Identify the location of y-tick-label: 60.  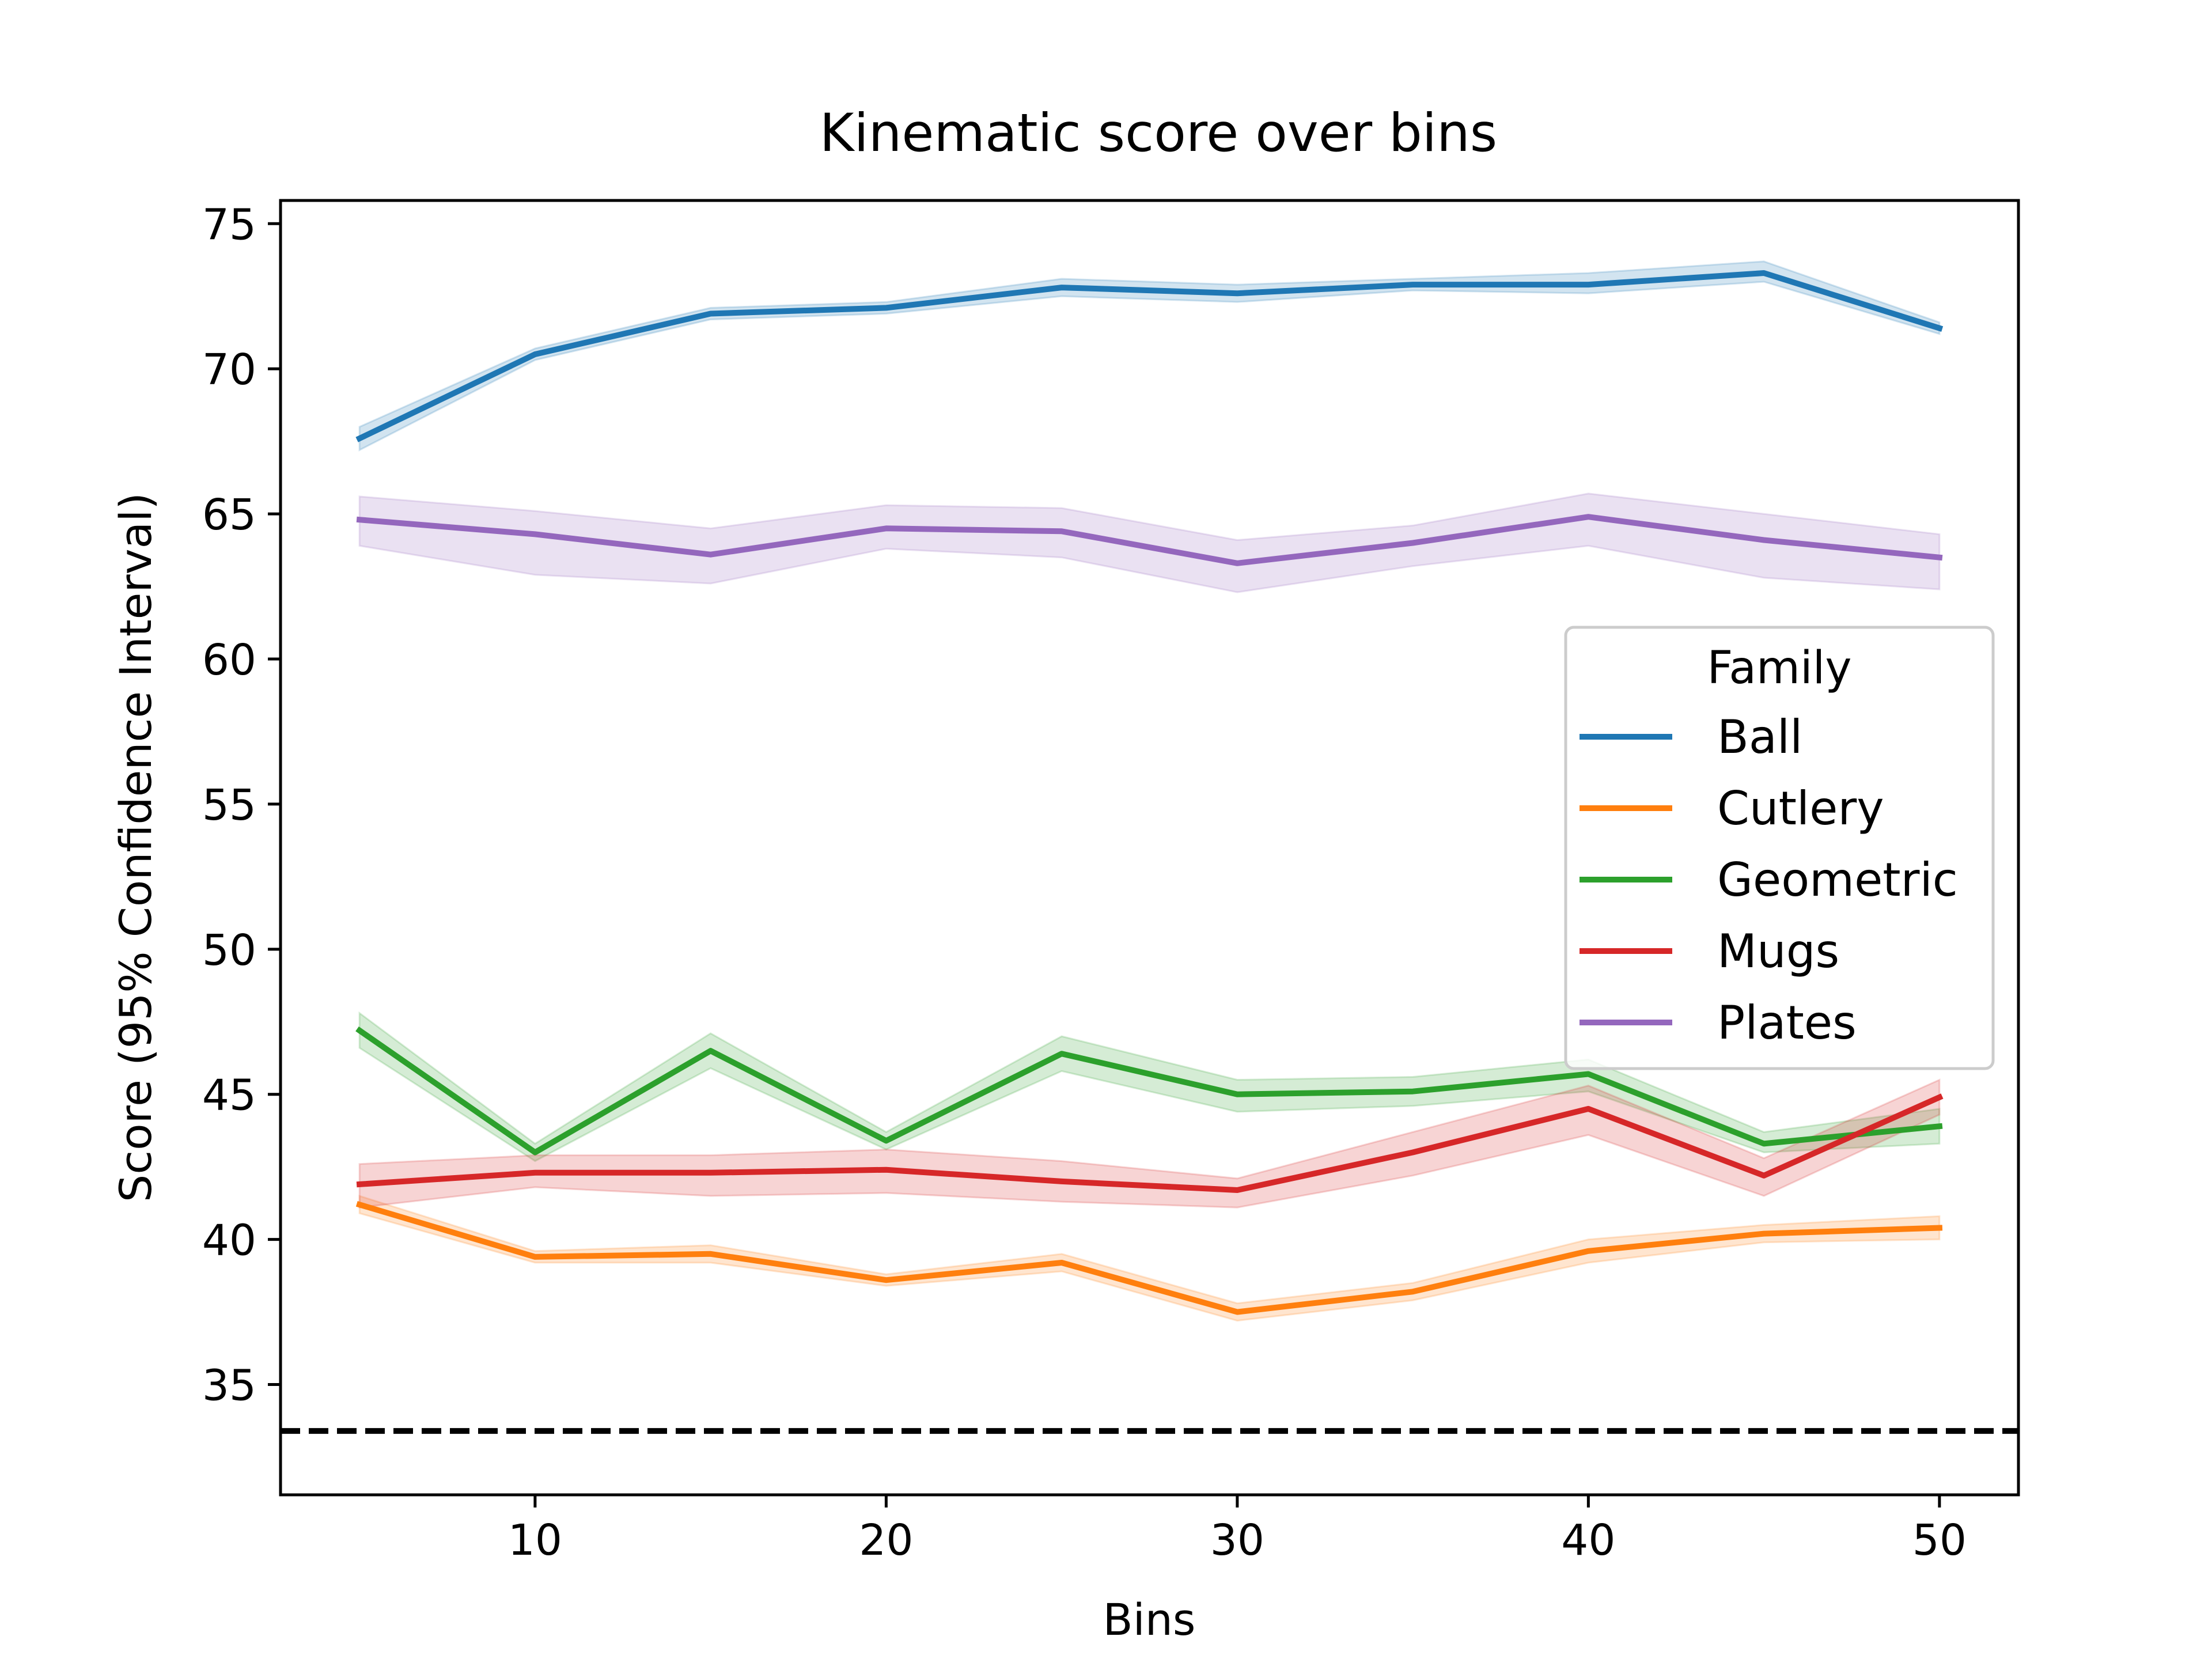
(229, 660).